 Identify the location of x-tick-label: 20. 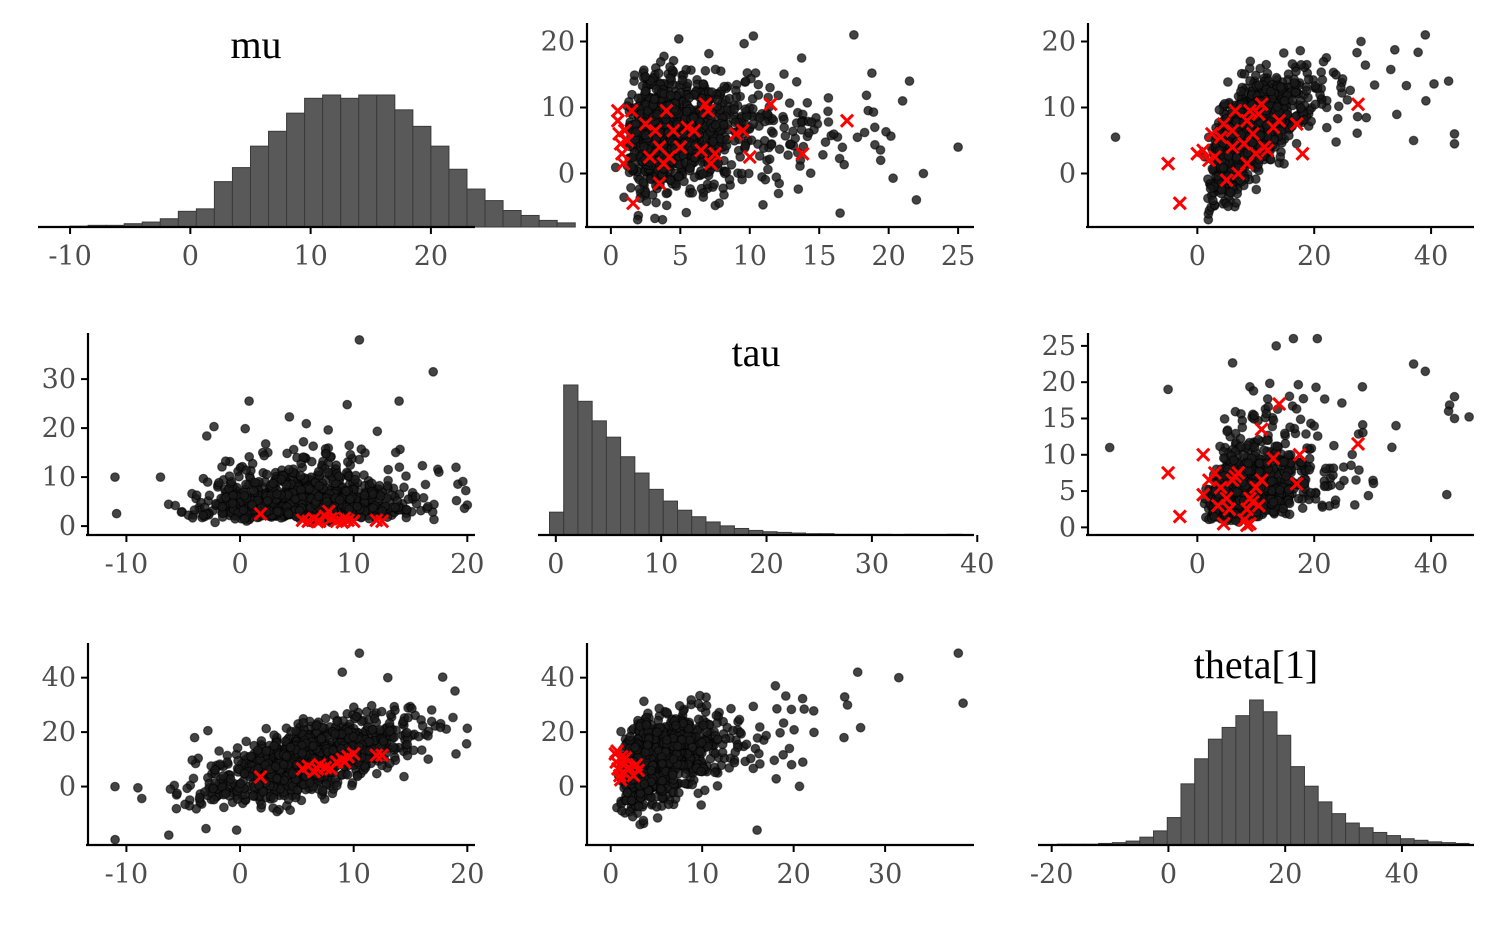
(888, 256).